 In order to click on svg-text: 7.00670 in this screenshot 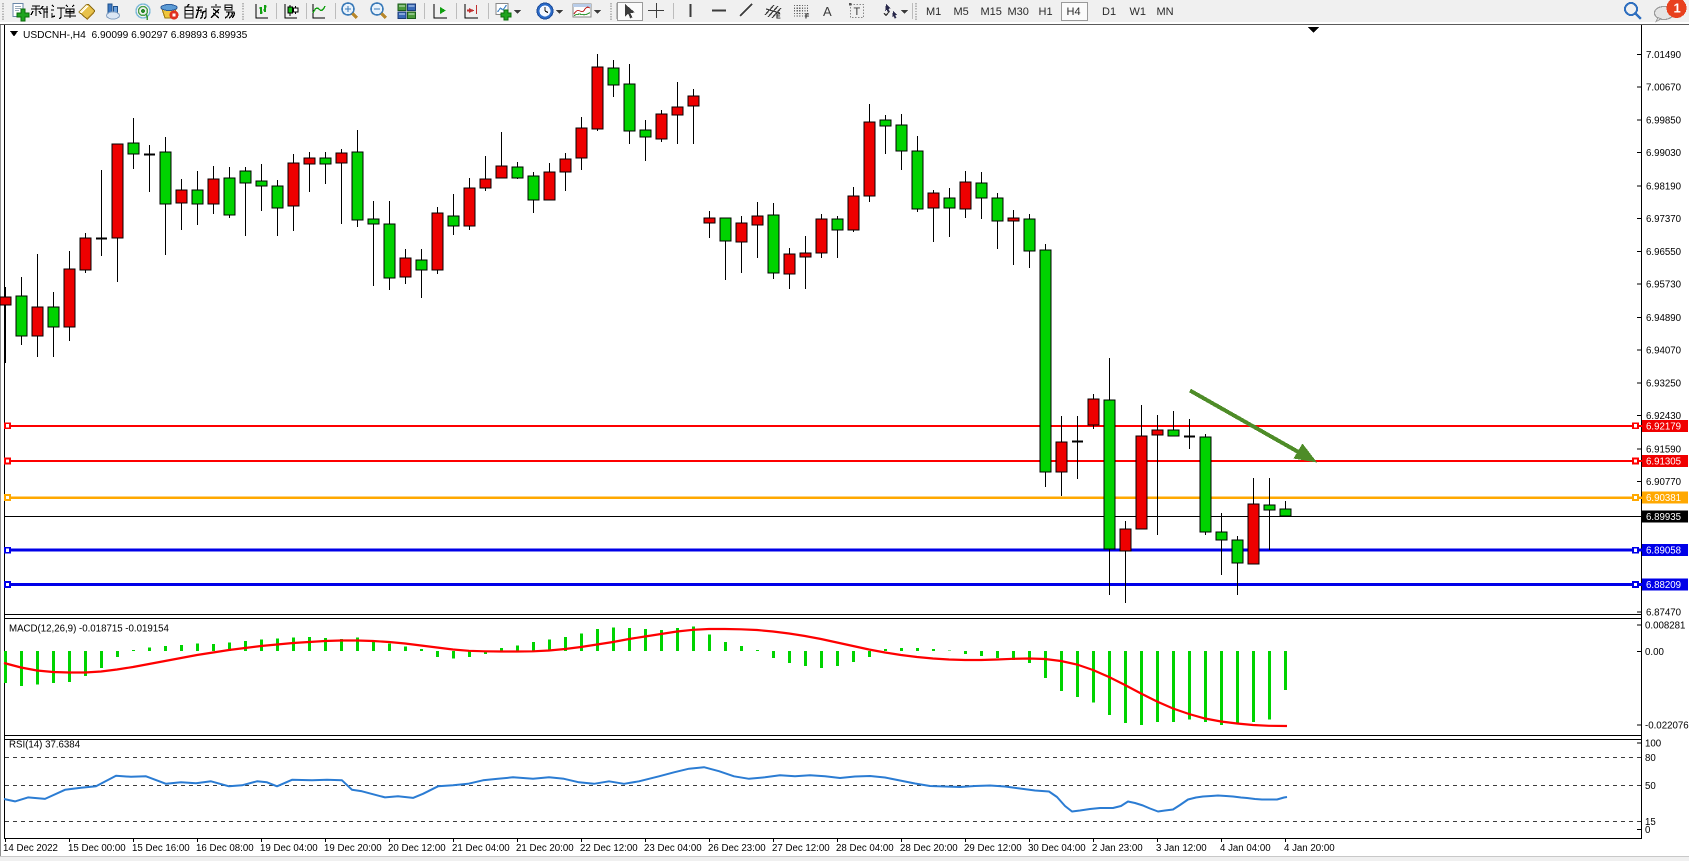, I will do `click(1664, 88)`.